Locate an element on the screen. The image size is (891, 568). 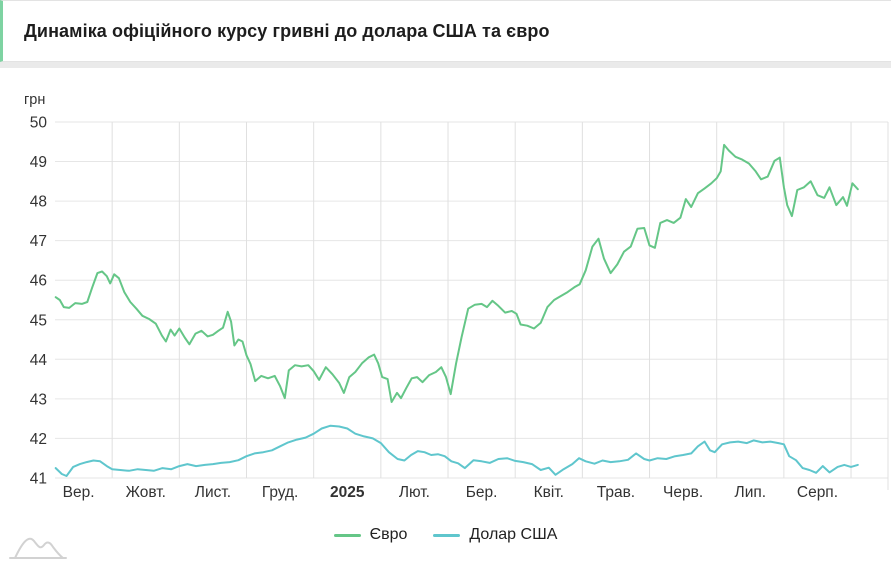
euro-line-swatch-icon is located at coordinates (347, 535).